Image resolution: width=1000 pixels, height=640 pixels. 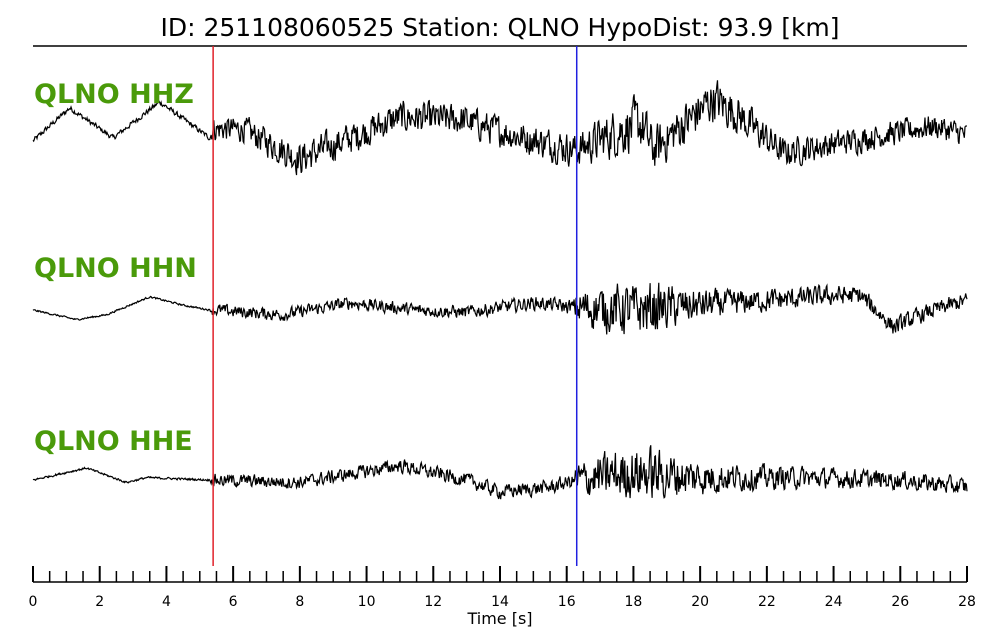 I want to click on channel-label-2: QLNO HHN, so click(x=115, y=268).